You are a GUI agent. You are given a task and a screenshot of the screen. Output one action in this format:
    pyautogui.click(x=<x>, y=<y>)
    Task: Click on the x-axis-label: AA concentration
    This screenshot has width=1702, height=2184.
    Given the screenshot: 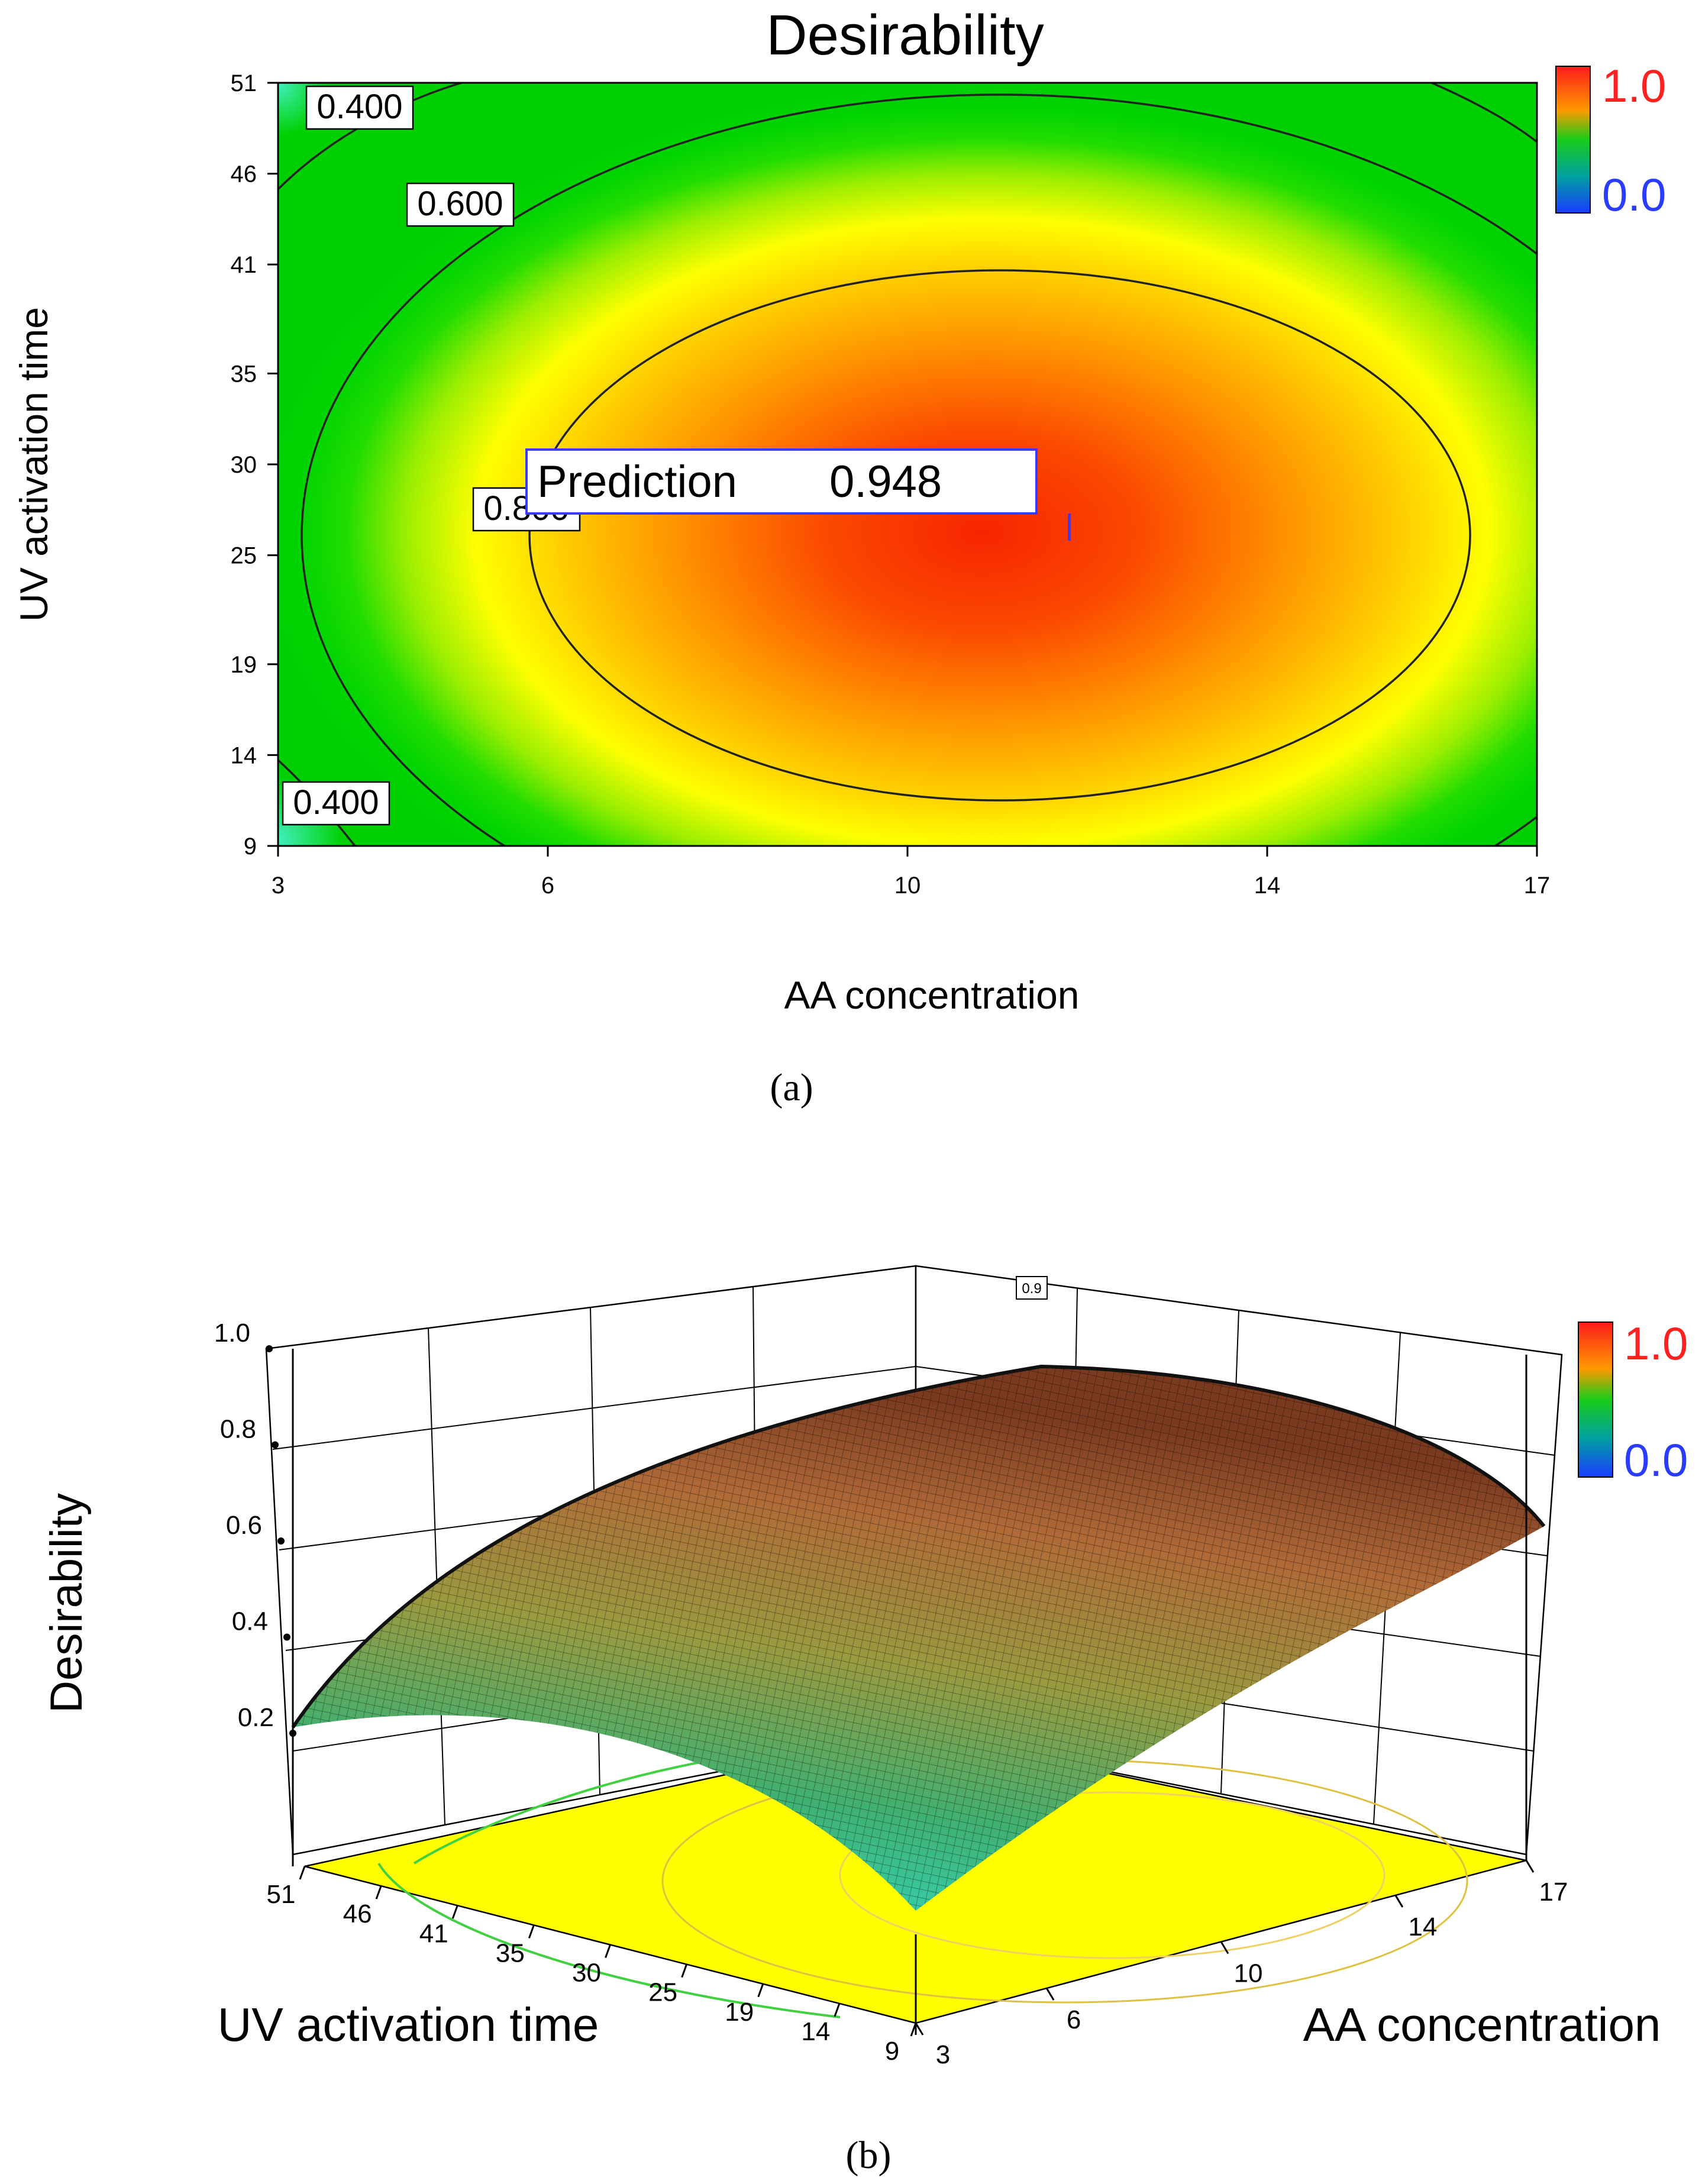 What is the action you would take?
    pyautogui.click(x=932, y=995)
    